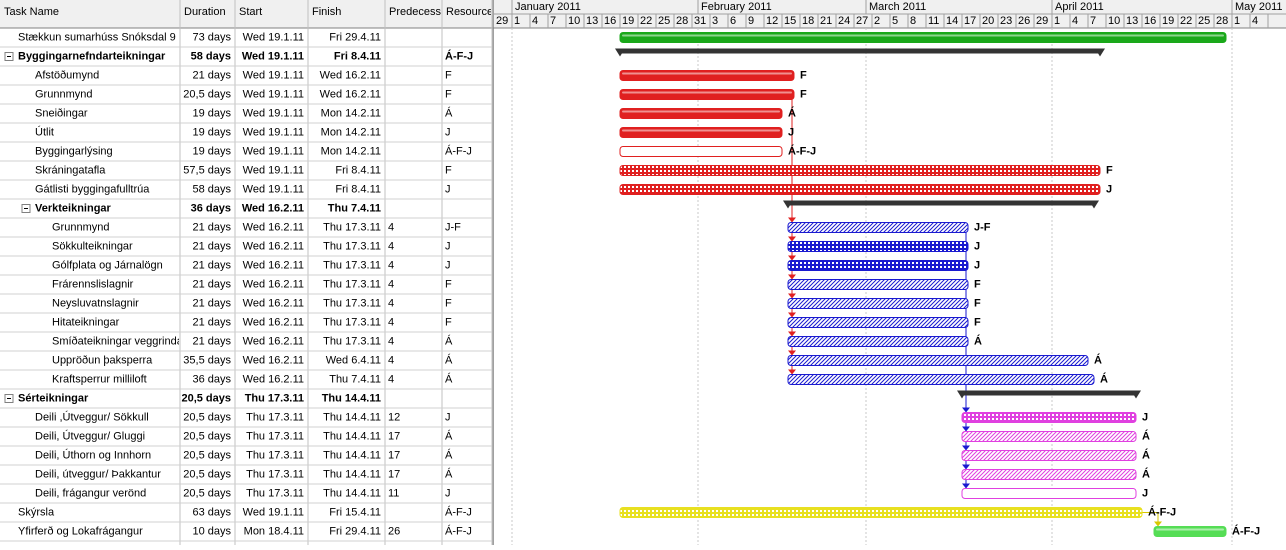  I want to click on dependency-arrow, so click(1158, 524).